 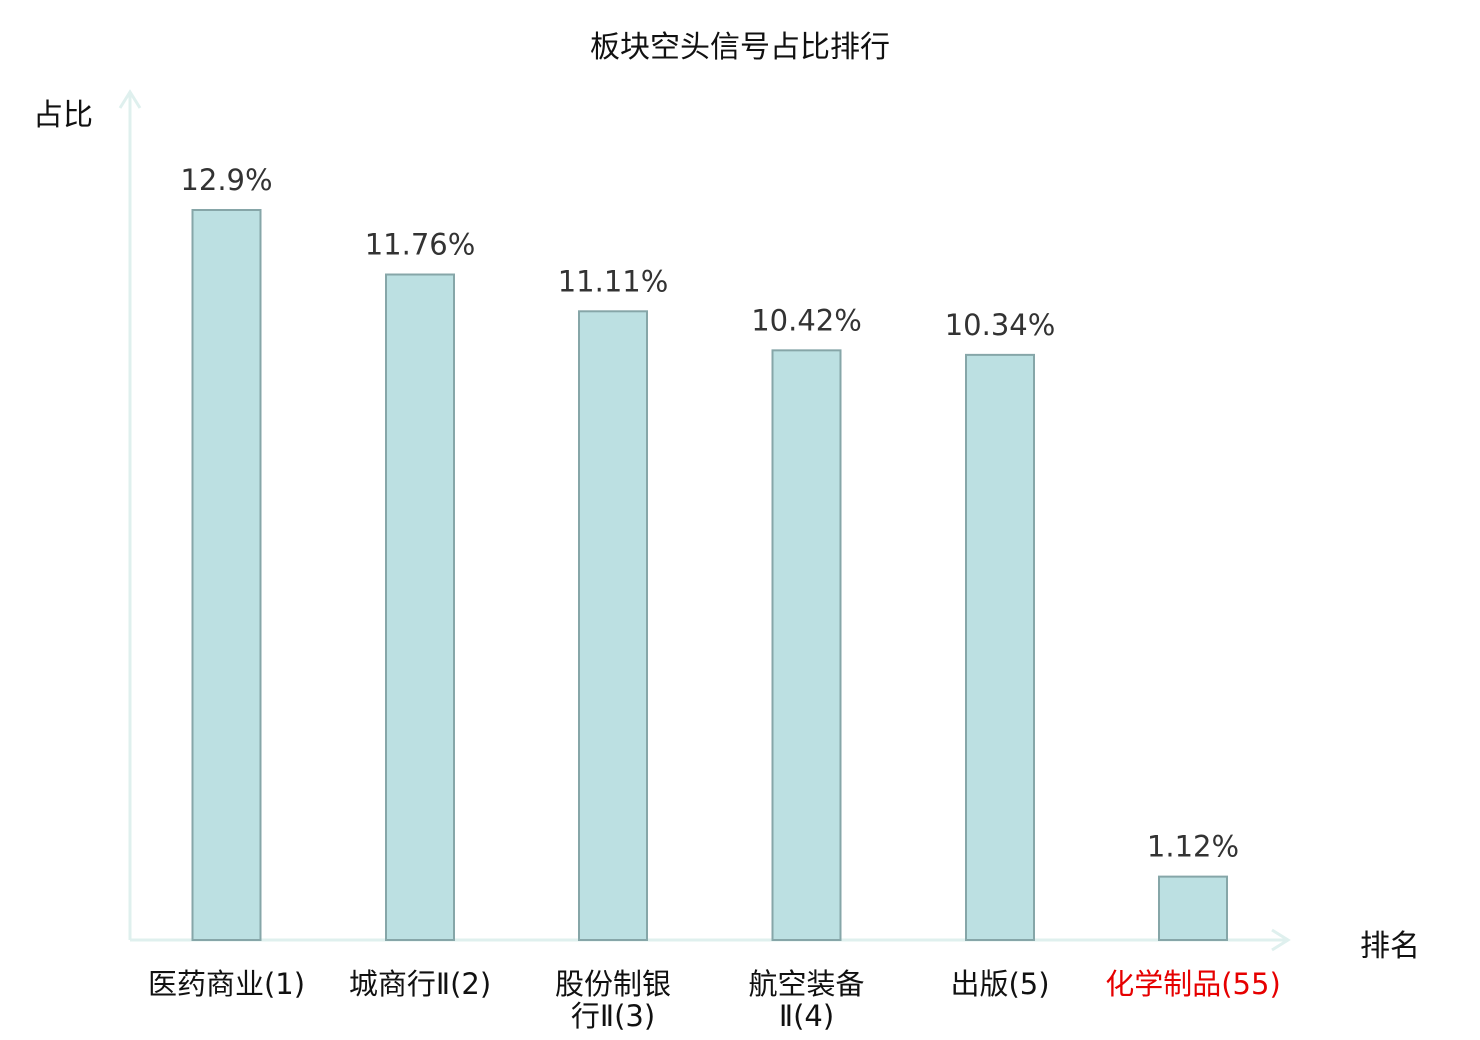 I want to click on y-axis-arrow, so click(x=130, y=99).